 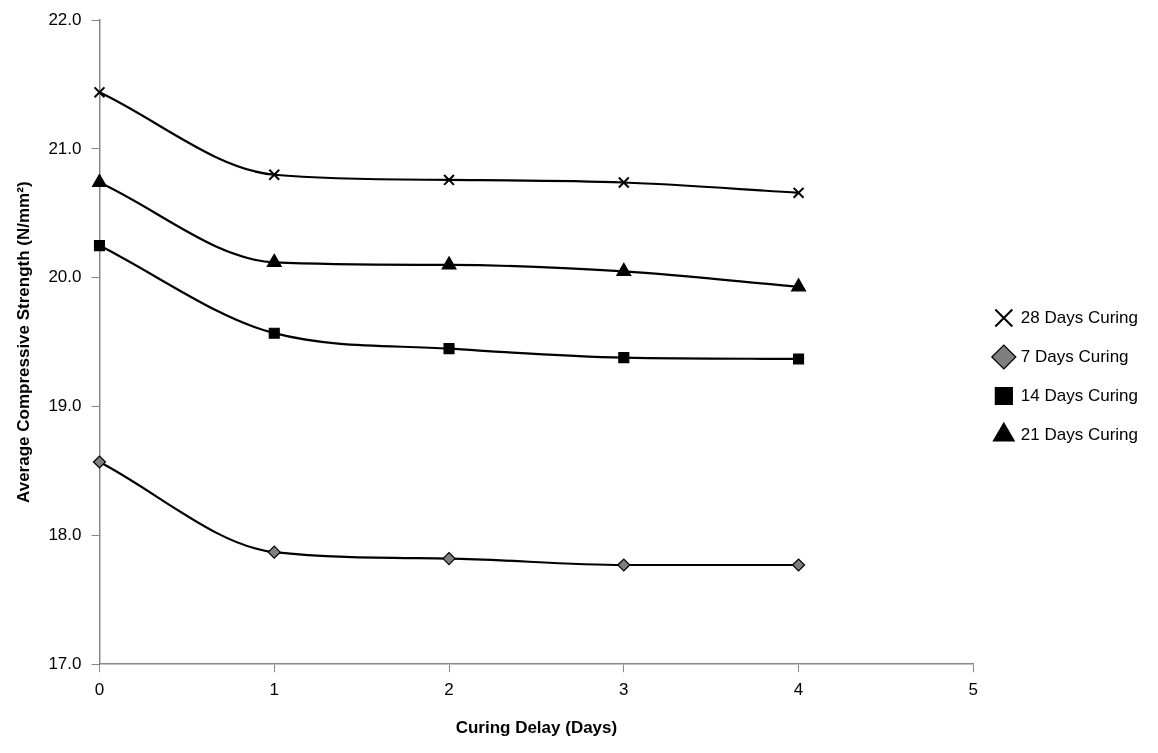 I want to click on x-tick-label: 0, so click(x=99, y=690).